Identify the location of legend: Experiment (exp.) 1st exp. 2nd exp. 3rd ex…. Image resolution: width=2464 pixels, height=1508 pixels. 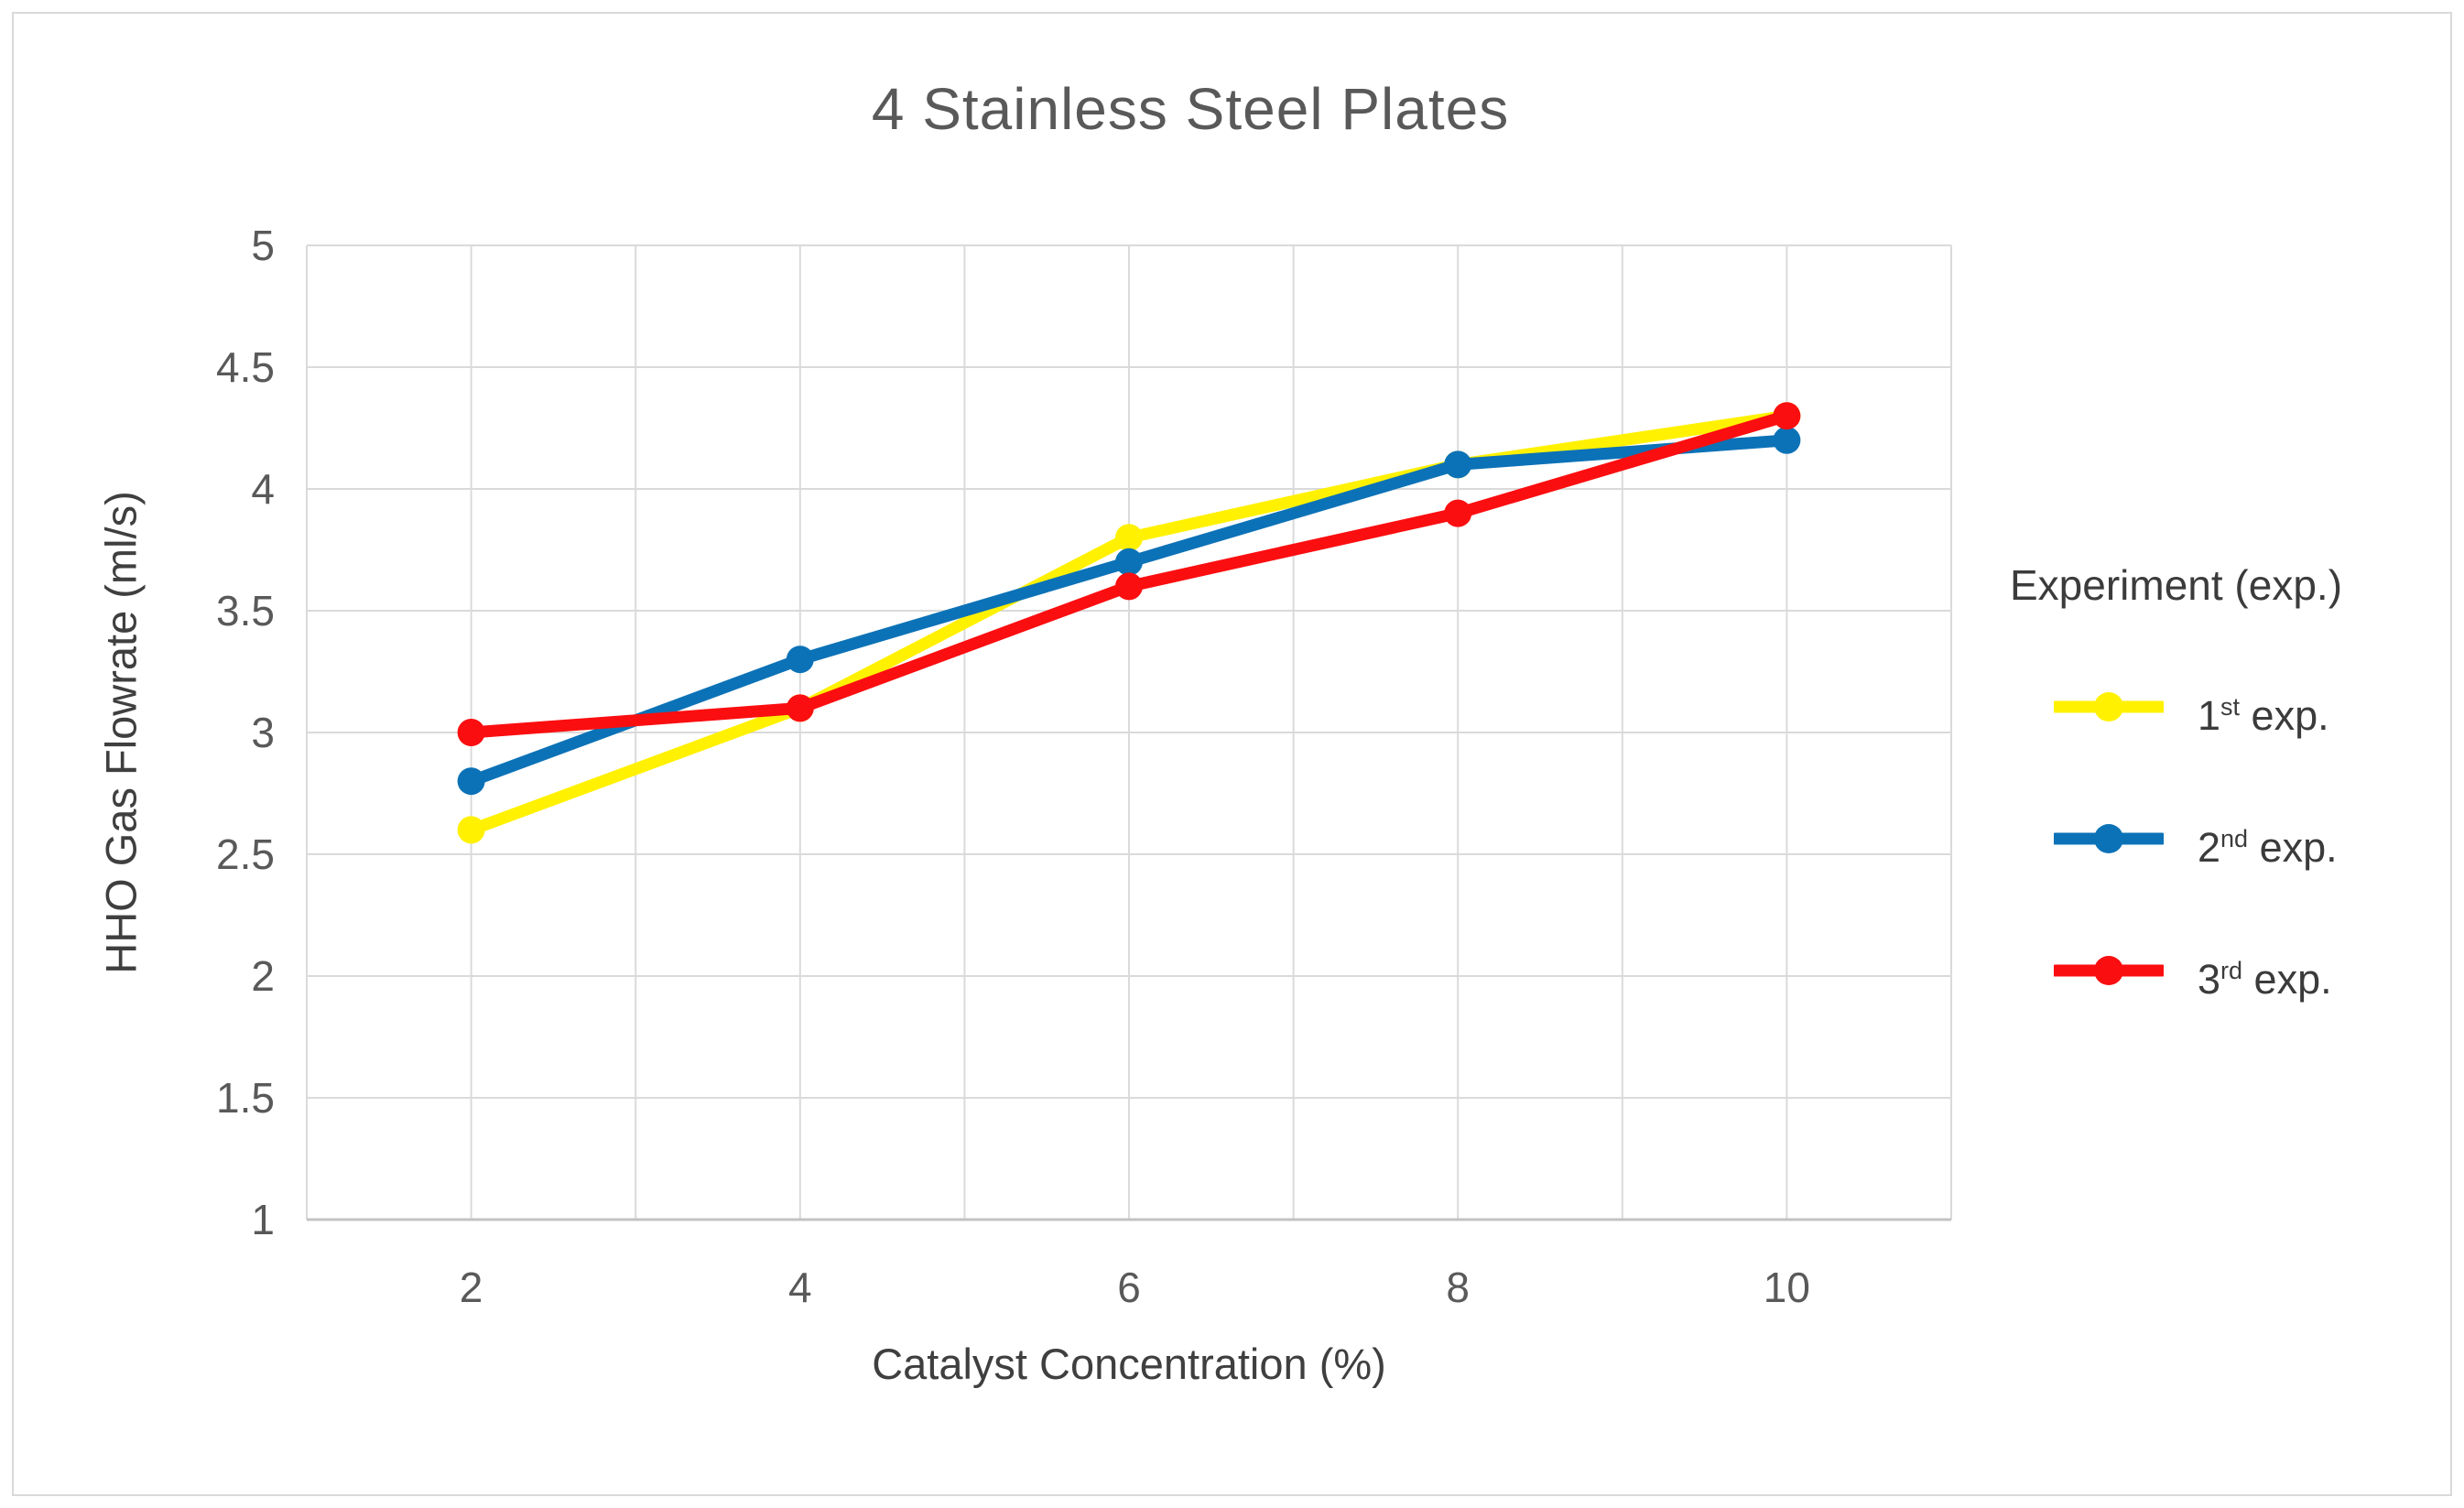
(2230, 798).